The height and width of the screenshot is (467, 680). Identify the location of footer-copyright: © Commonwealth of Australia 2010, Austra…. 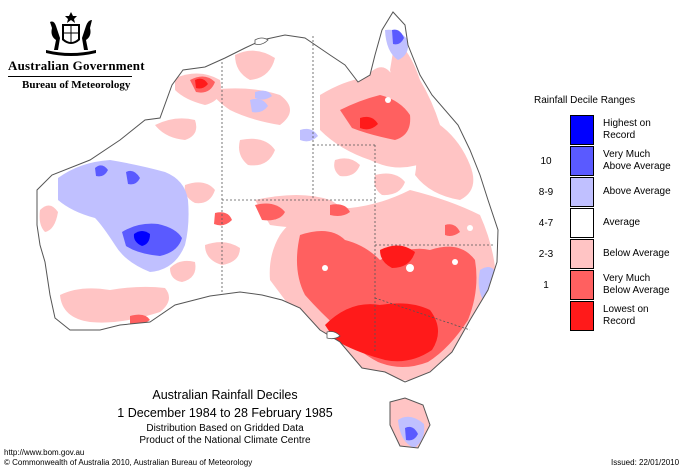
(128, 462).